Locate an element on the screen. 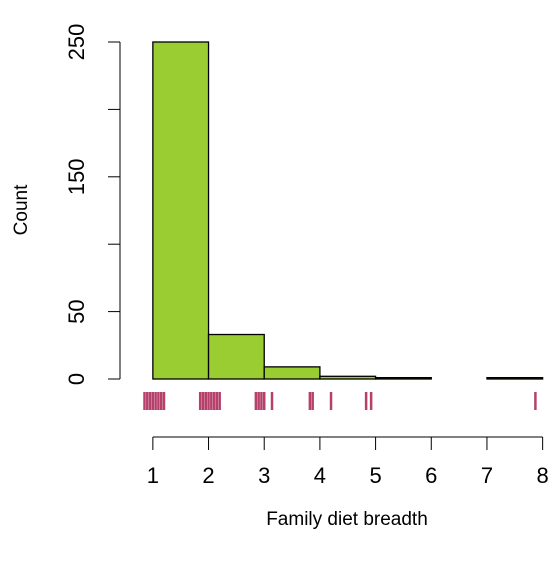  x-tick-label: 7 is located at coordinates (487, 475).